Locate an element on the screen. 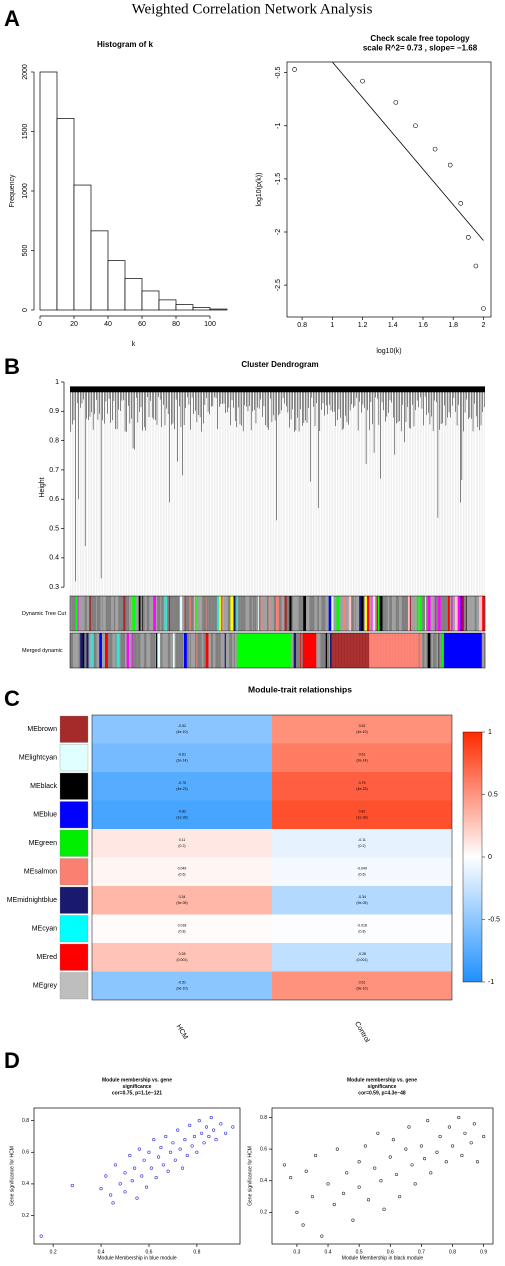  cell-p-value: (0.2) is located at coordinates (181, 846).